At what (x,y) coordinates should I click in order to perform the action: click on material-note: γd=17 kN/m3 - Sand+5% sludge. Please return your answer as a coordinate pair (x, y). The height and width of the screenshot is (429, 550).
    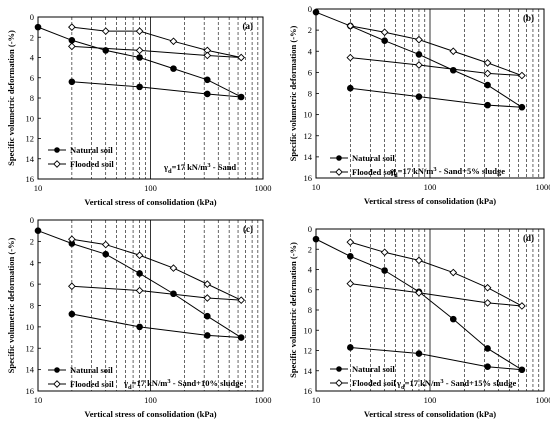
    Looking at the image, I should click on (447, 172).